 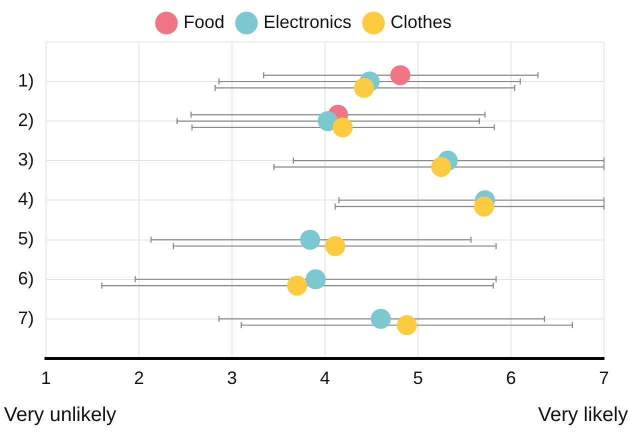 What do you see at coordinates (325, 378) in the screenshot?
I see `x-tick-label: 4` at bounding box center [325, 378].